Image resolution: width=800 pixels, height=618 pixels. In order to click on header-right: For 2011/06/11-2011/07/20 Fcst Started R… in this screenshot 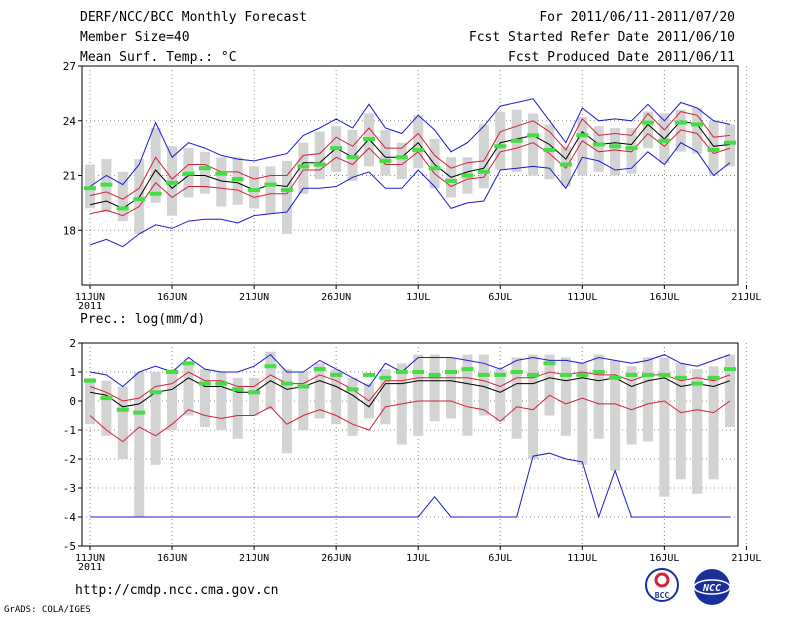, I will do `click(602, 40)`.